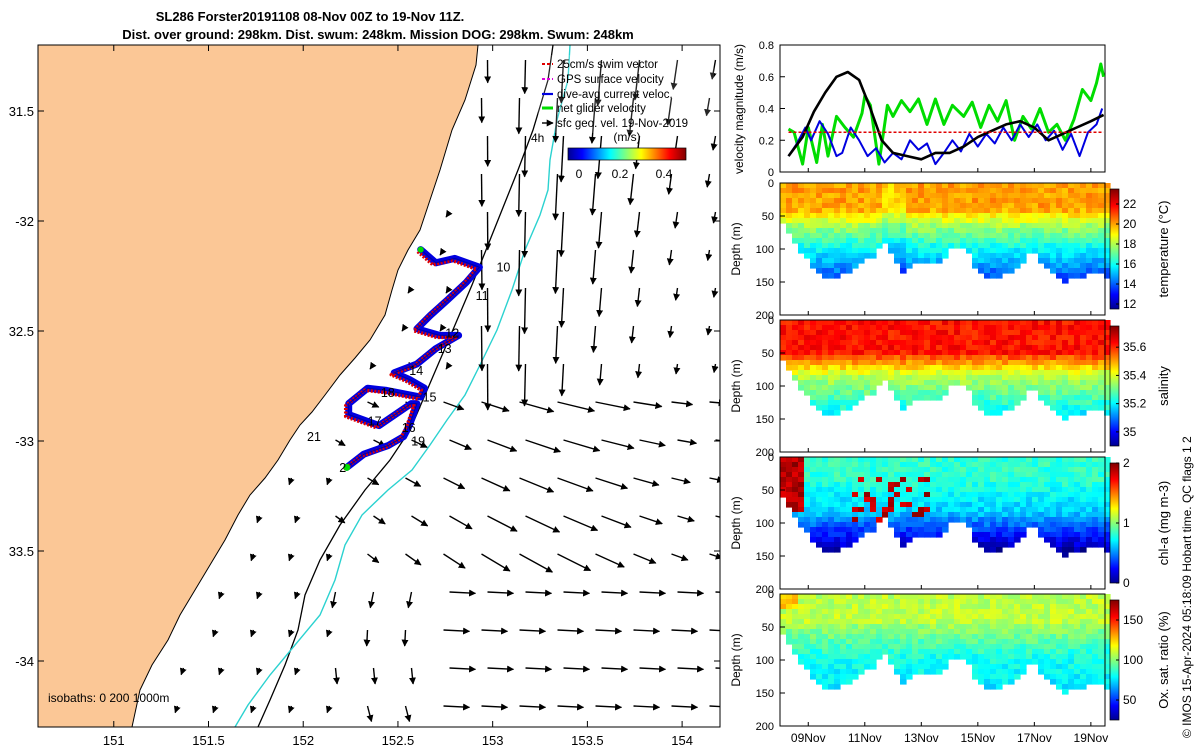 This screenshot has width=1200, height=750. Describe the element at coordinates (607, 95) in the screenshot. I see `legend-dive-avg: dive-avg current veloc.` at that location.